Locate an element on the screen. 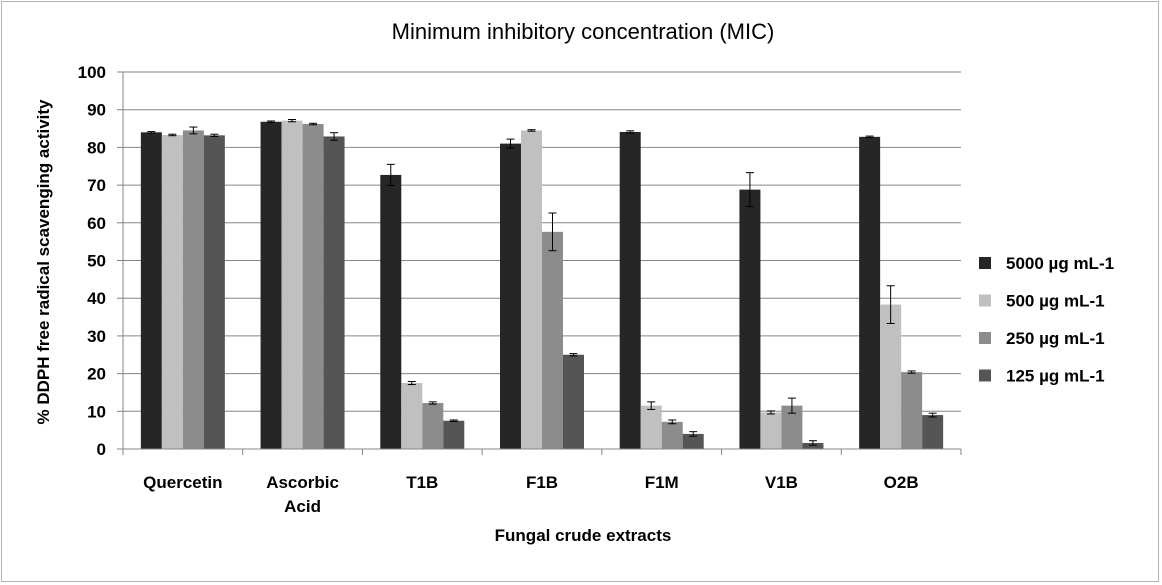 The width and height of the screenshot is (1162, 585). y-tick-label: 40 is located at coordinates (96, 298).